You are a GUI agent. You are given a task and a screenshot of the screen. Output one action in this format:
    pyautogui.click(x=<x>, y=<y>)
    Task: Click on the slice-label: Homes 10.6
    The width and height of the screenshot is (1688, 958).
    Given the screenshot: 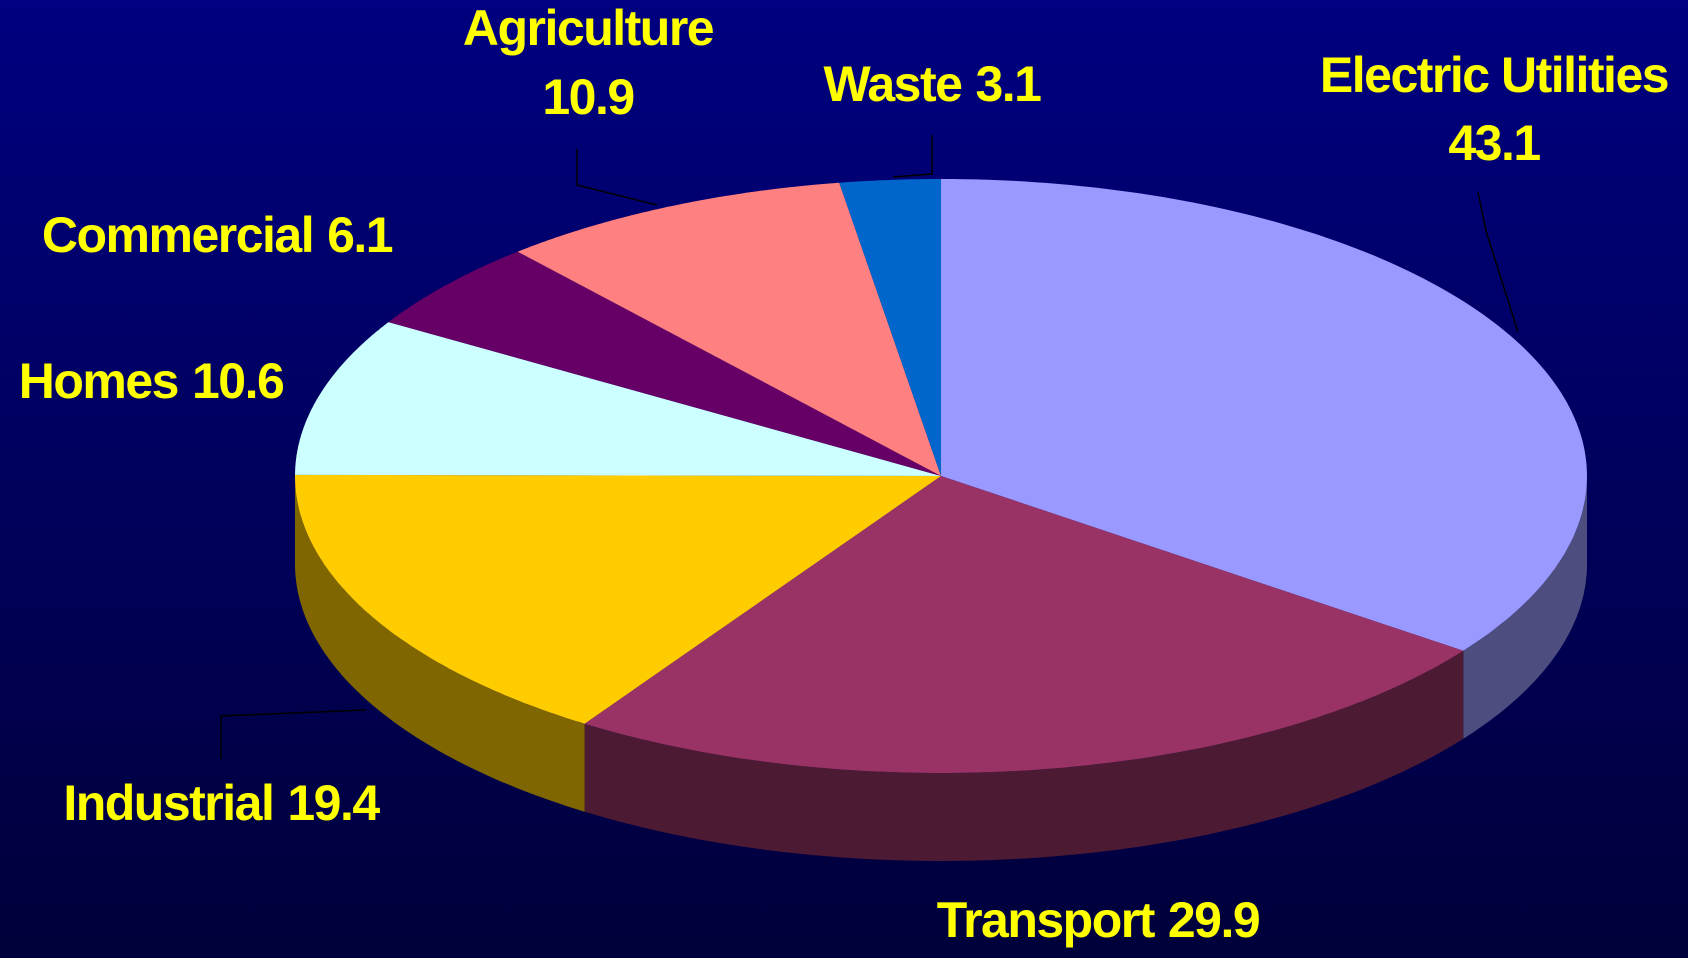 What is the action you would take?
    pyautogui.click(x=151, y=381)
    